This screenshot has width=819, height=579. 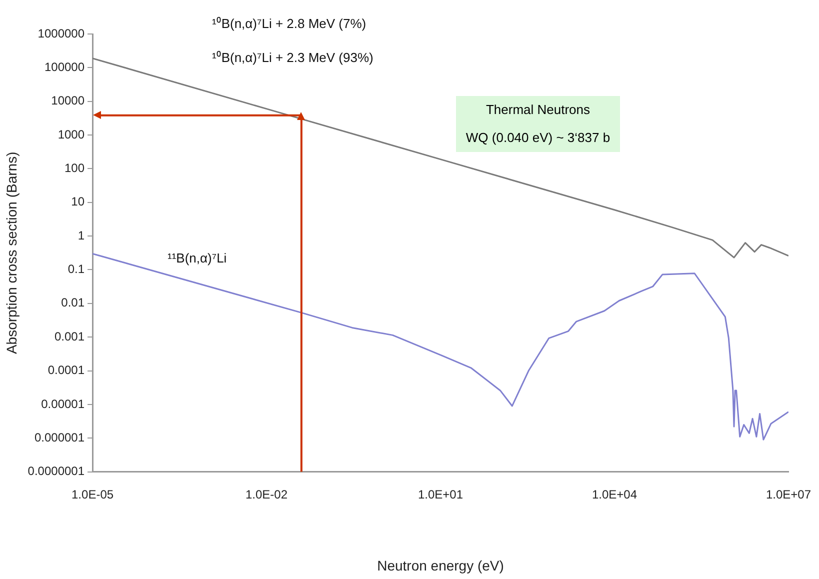 What do you see at coordinates (76, 269) in the screenshot?
I see `y-tick-label: 0.1` at bounding box center [76, 269].